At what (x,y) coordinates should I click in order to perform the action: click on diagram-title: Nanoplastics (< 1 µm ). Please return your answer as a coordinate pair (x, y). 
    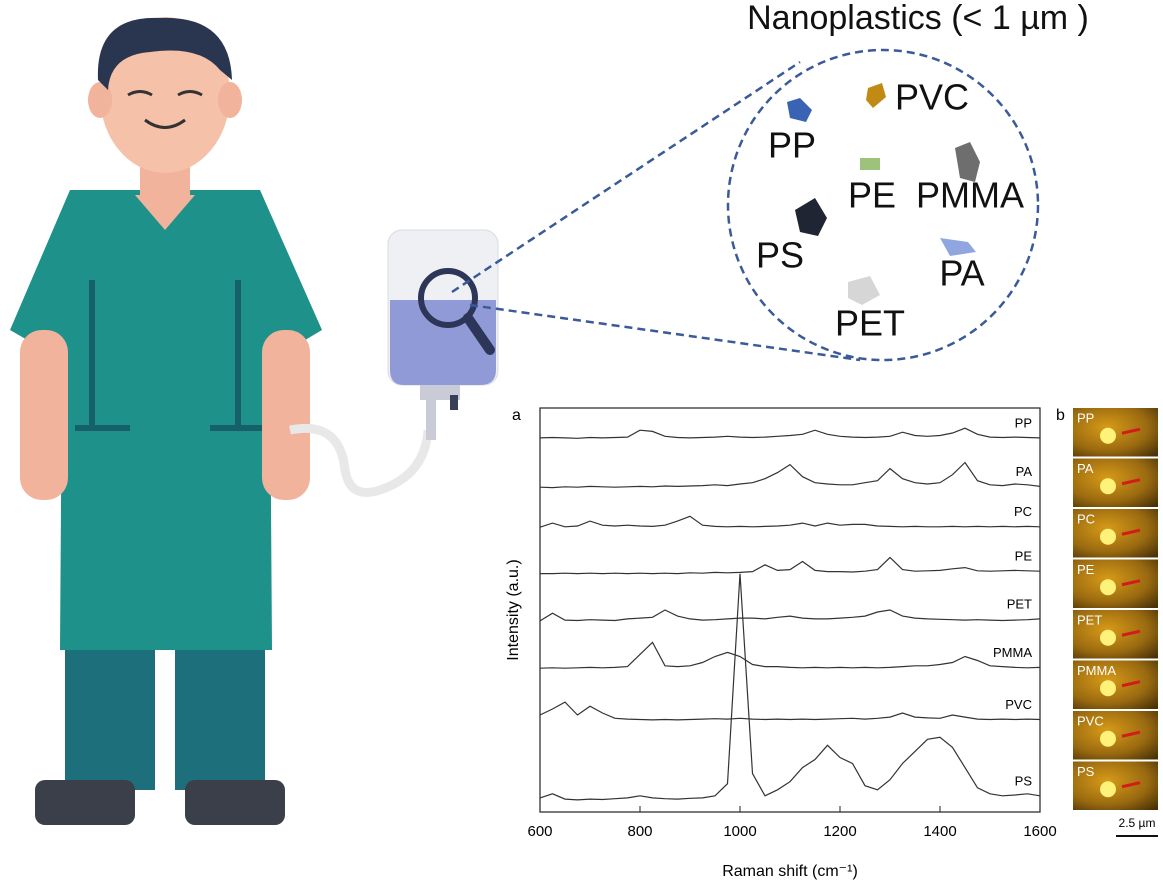
    Looking at the image, I should click on (918, 18).